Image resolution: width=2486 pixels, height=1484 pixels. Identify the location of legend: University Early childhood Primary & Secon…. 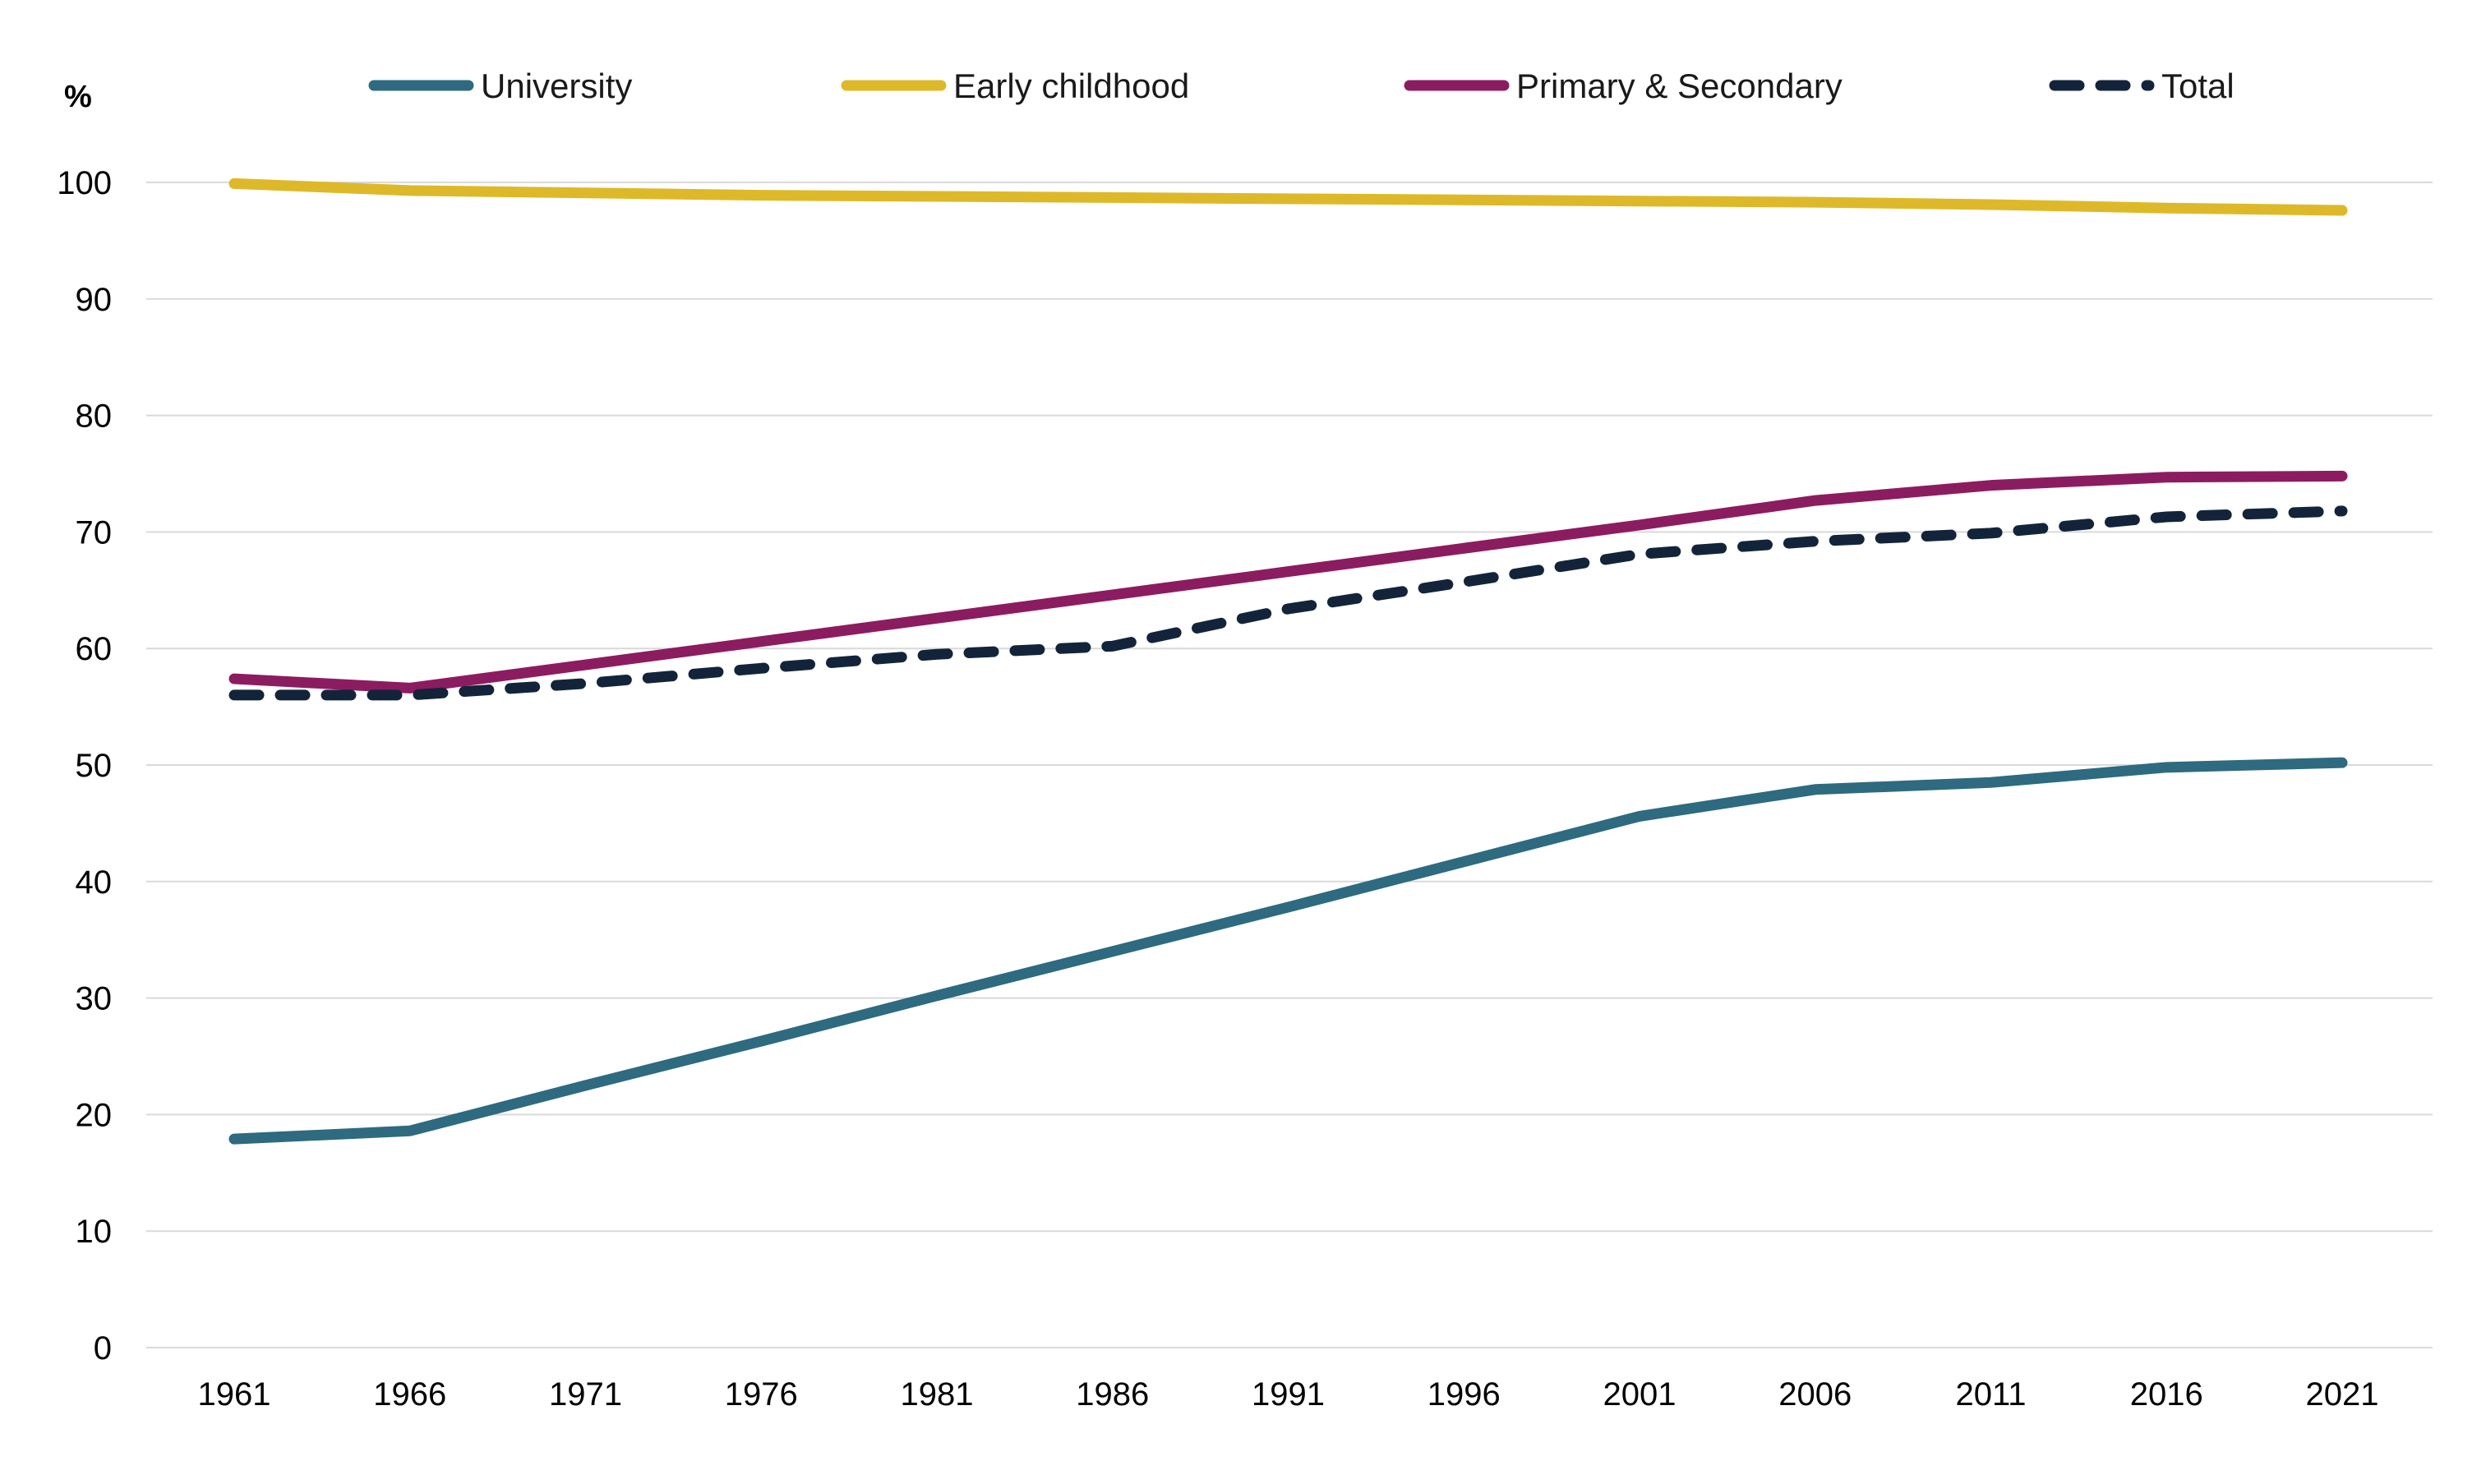
(1301, 86).